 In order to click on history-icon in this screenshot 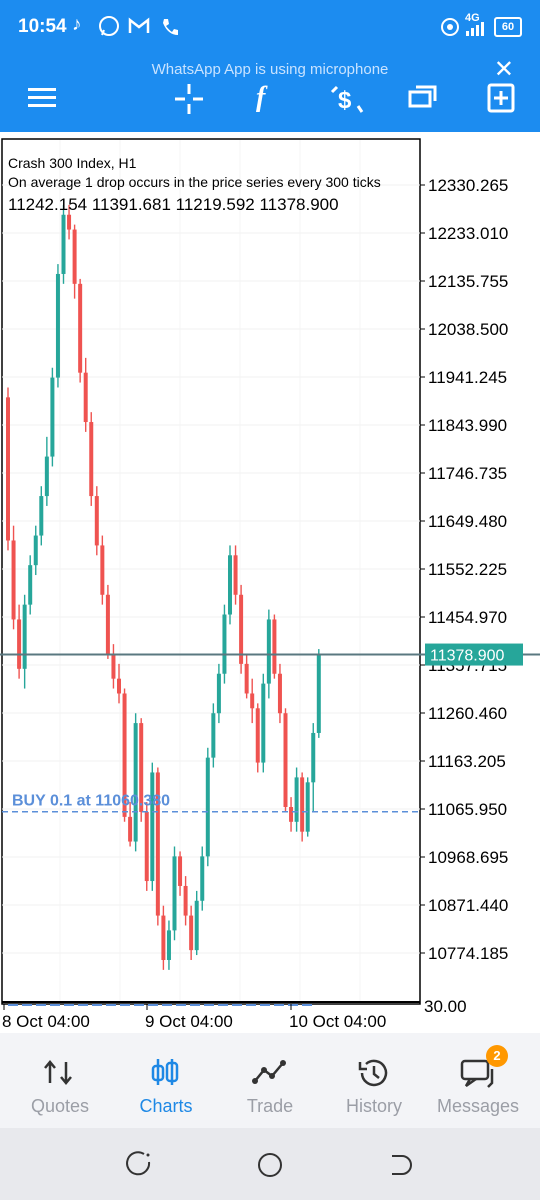, I will do `click(373, 1073)`.